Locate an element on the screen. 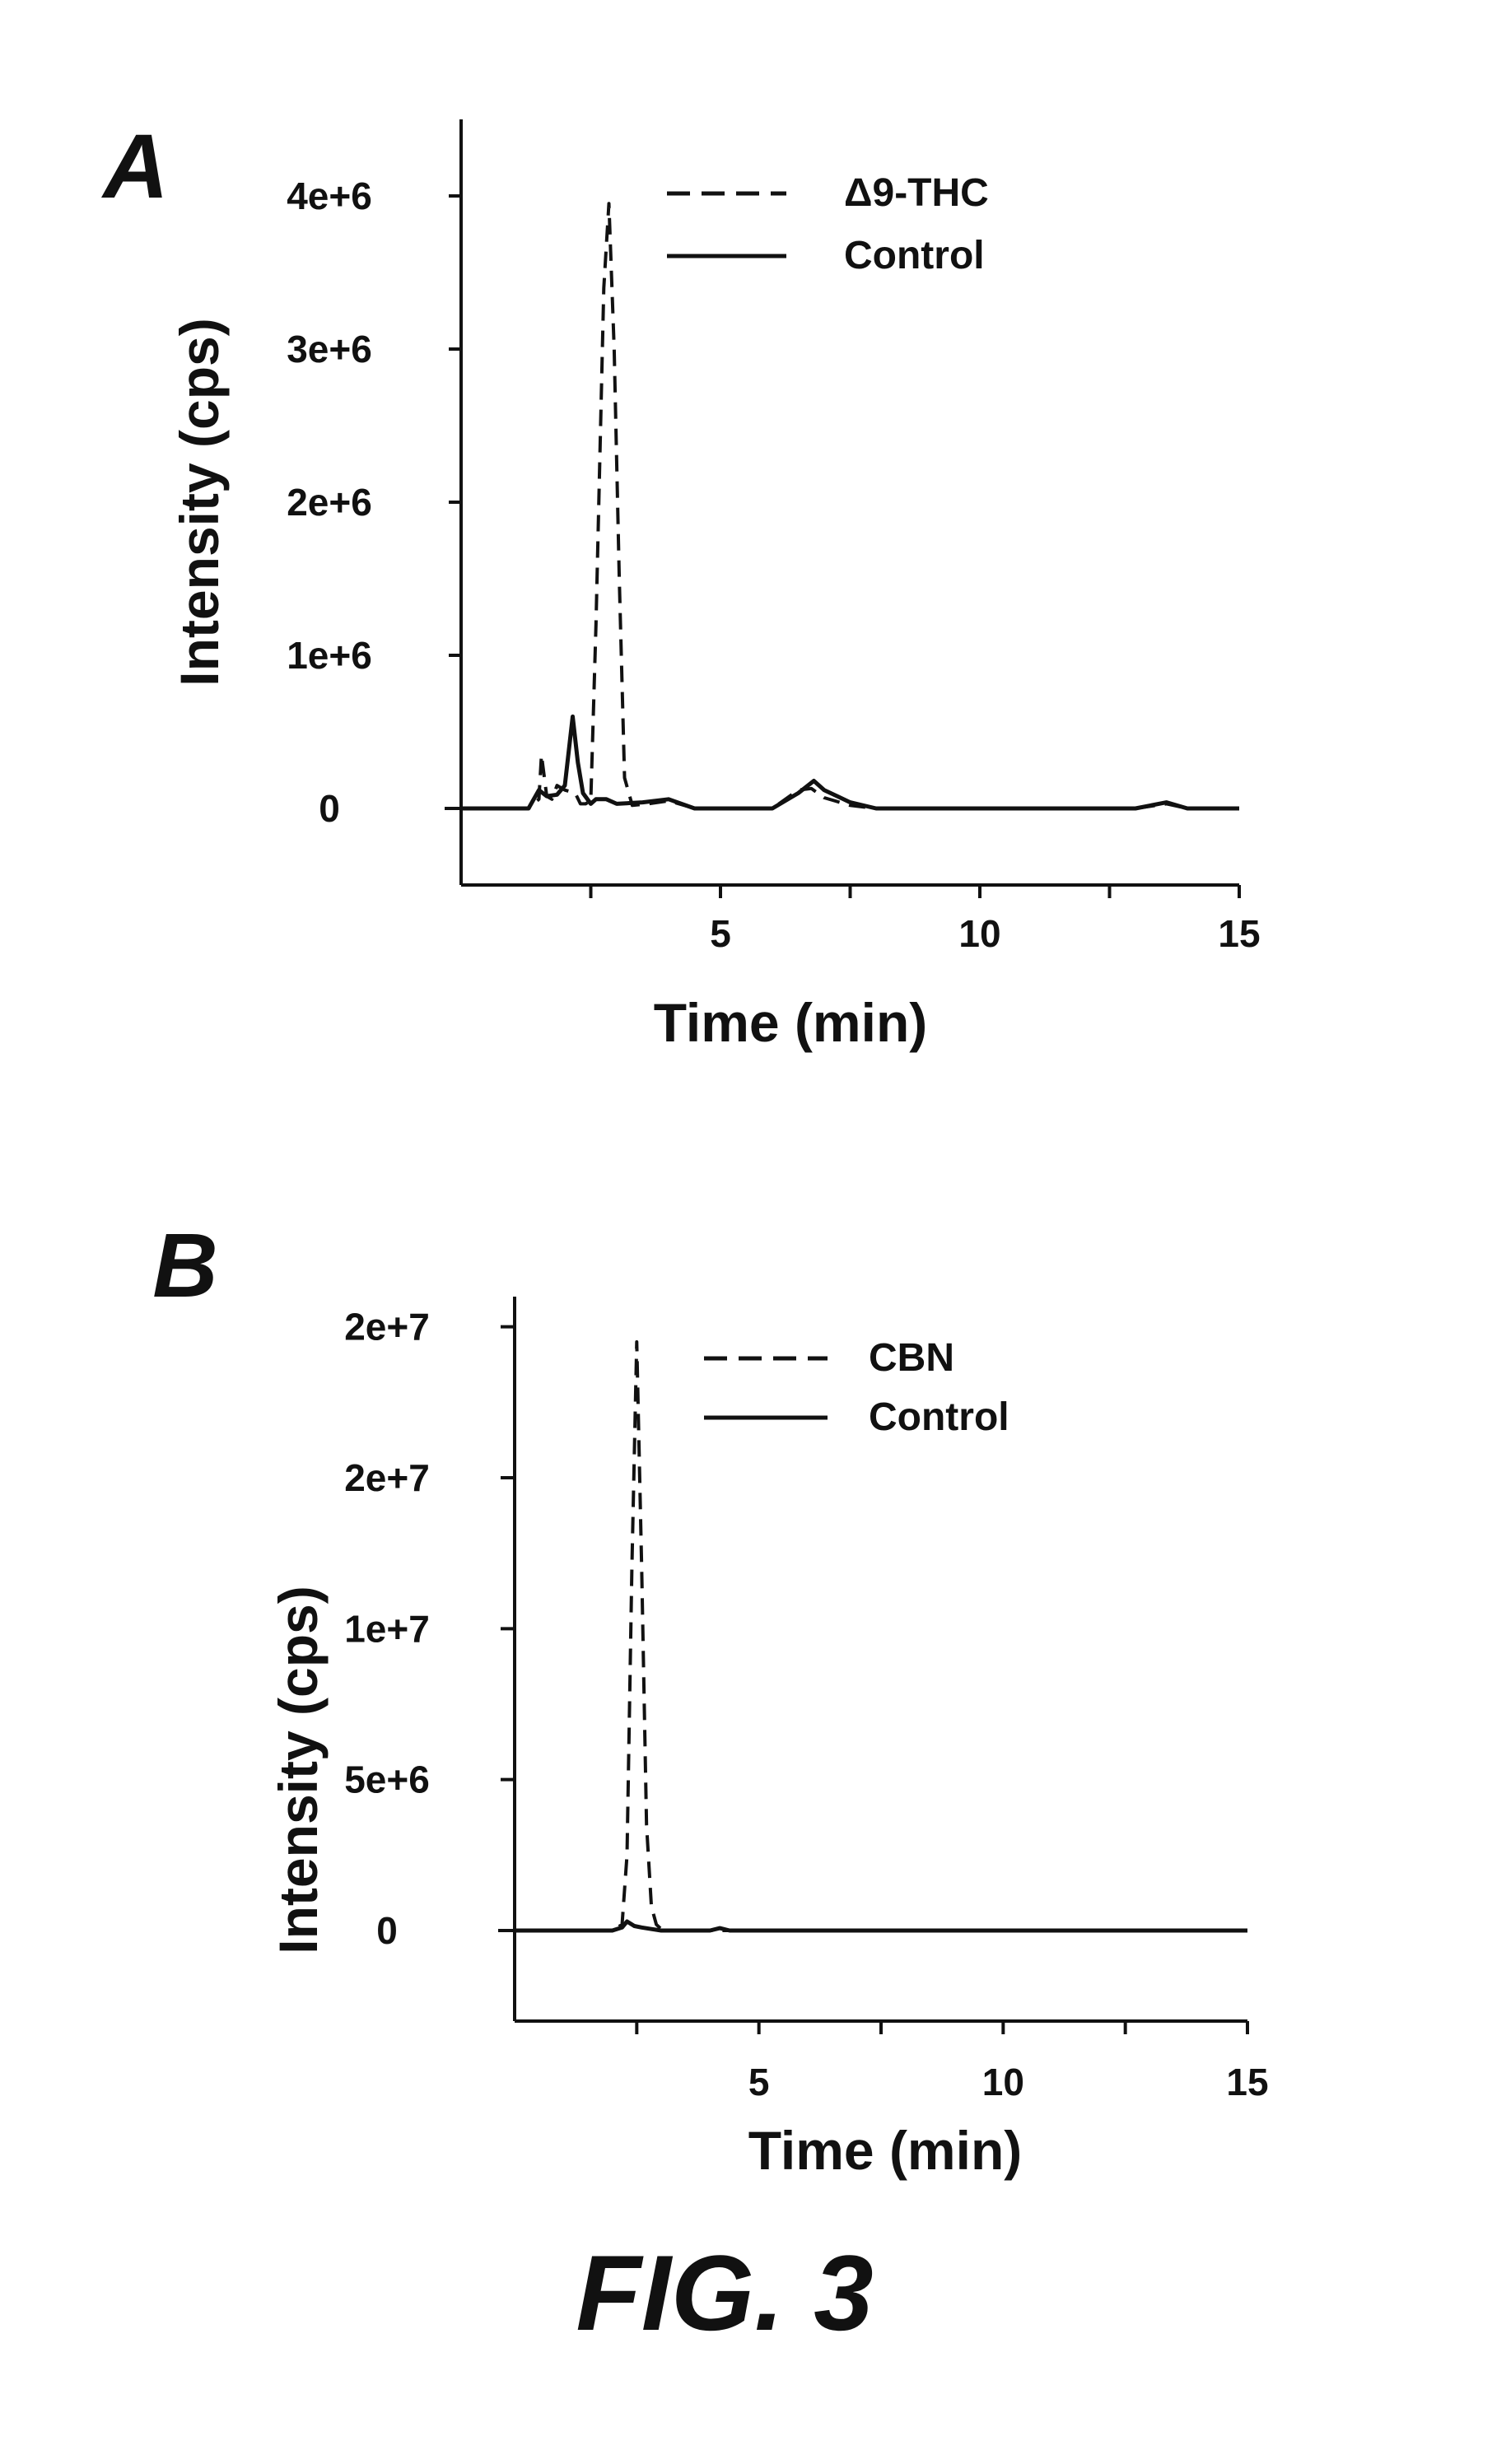 This screenshot has width=1506, height=2464. panel-a-x-tick-label: 5 is located at coordinates (720, 933).